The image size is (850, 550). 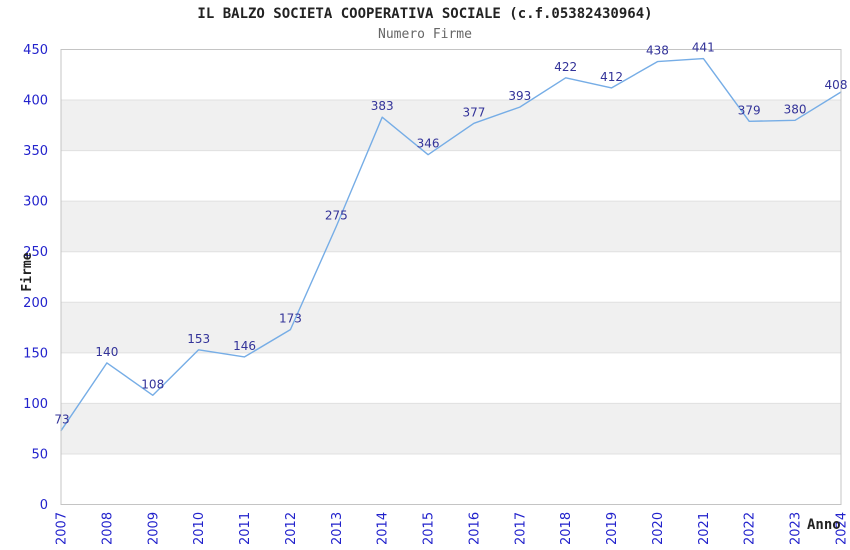 What do you see at coordinates (39, 454) in the screenshot?
I see `y-tick-label: 50` at bounding box center [39, 454].